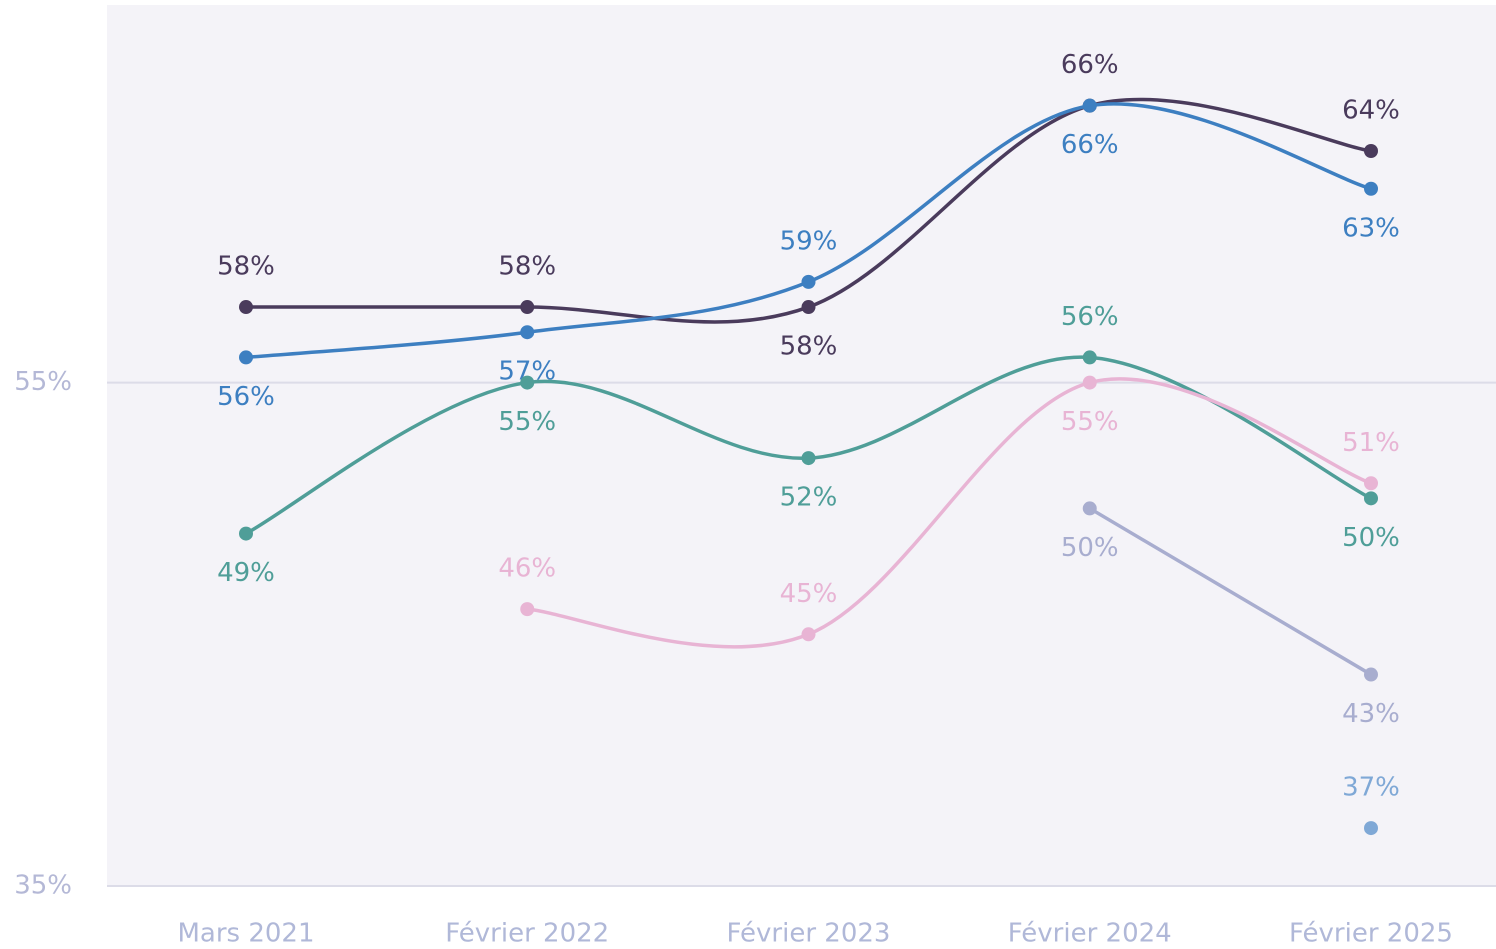 The image size is (1496, 949). I want to click on series-line, so click(1230, 591).